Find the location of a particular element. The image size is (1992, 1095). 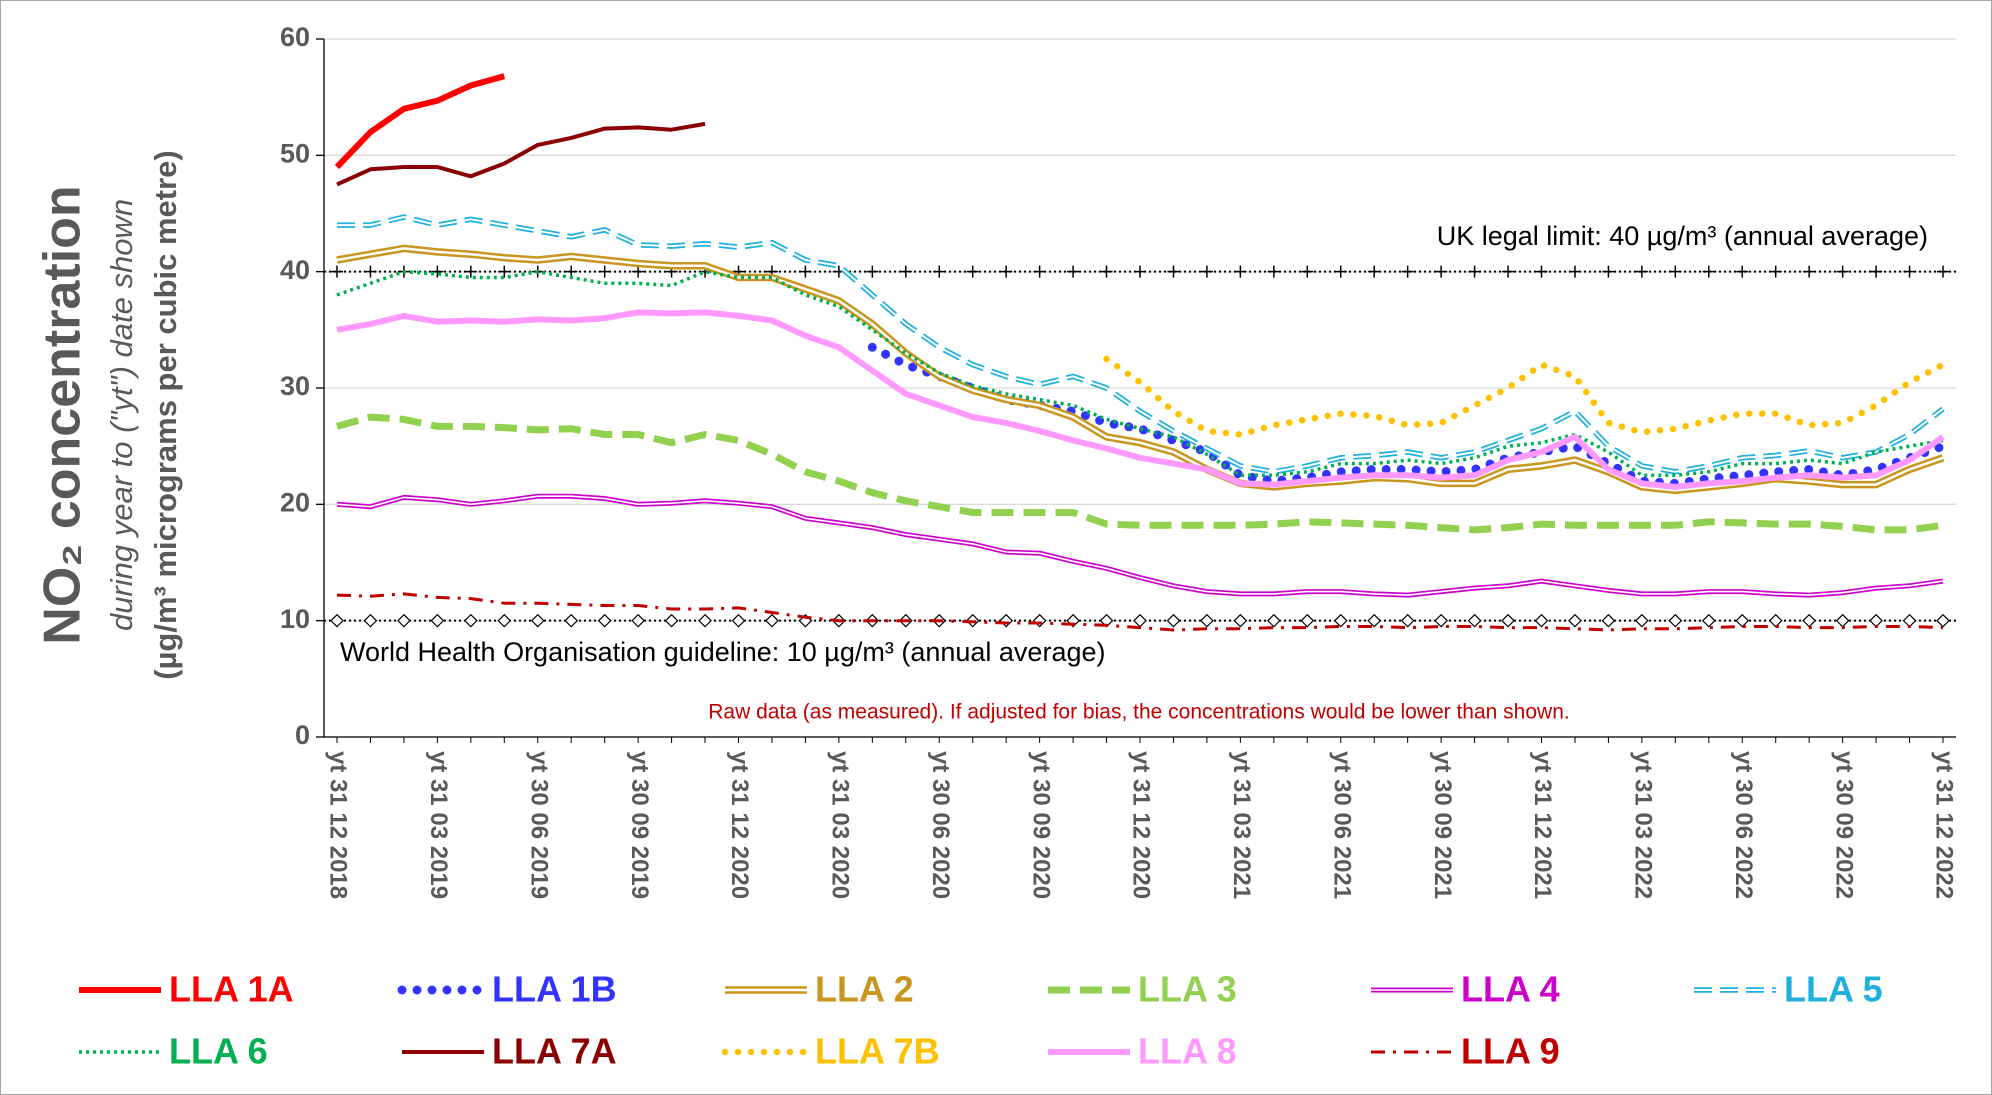

legend-label: LLA 9 is located at coordinates (1510, 1051).